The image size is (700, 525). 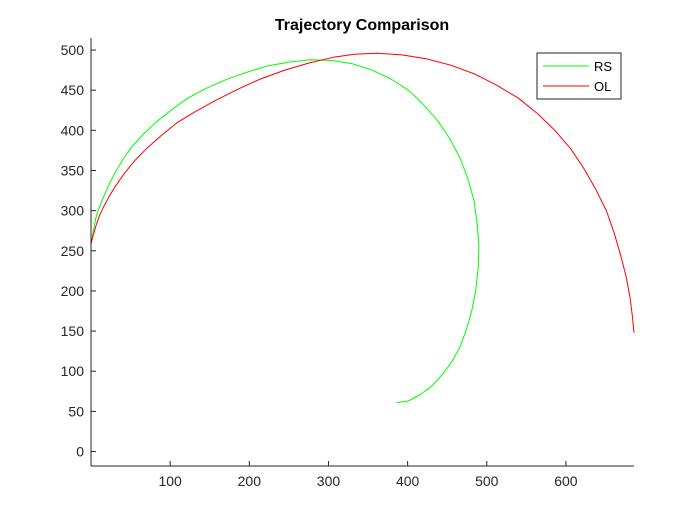 What do you see at coordinates (250, 481) in the screenshot?
I see `x-tick-label: 200` at bounding box center [250, 481].